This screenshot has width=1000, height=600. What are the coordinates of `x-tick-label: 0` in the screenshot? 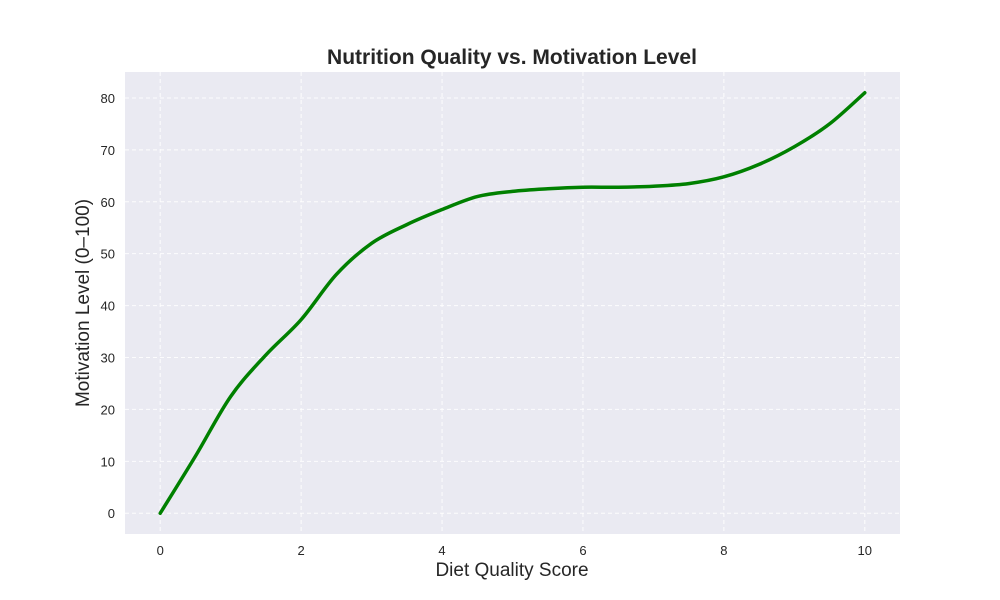 It's located at (160, 550).